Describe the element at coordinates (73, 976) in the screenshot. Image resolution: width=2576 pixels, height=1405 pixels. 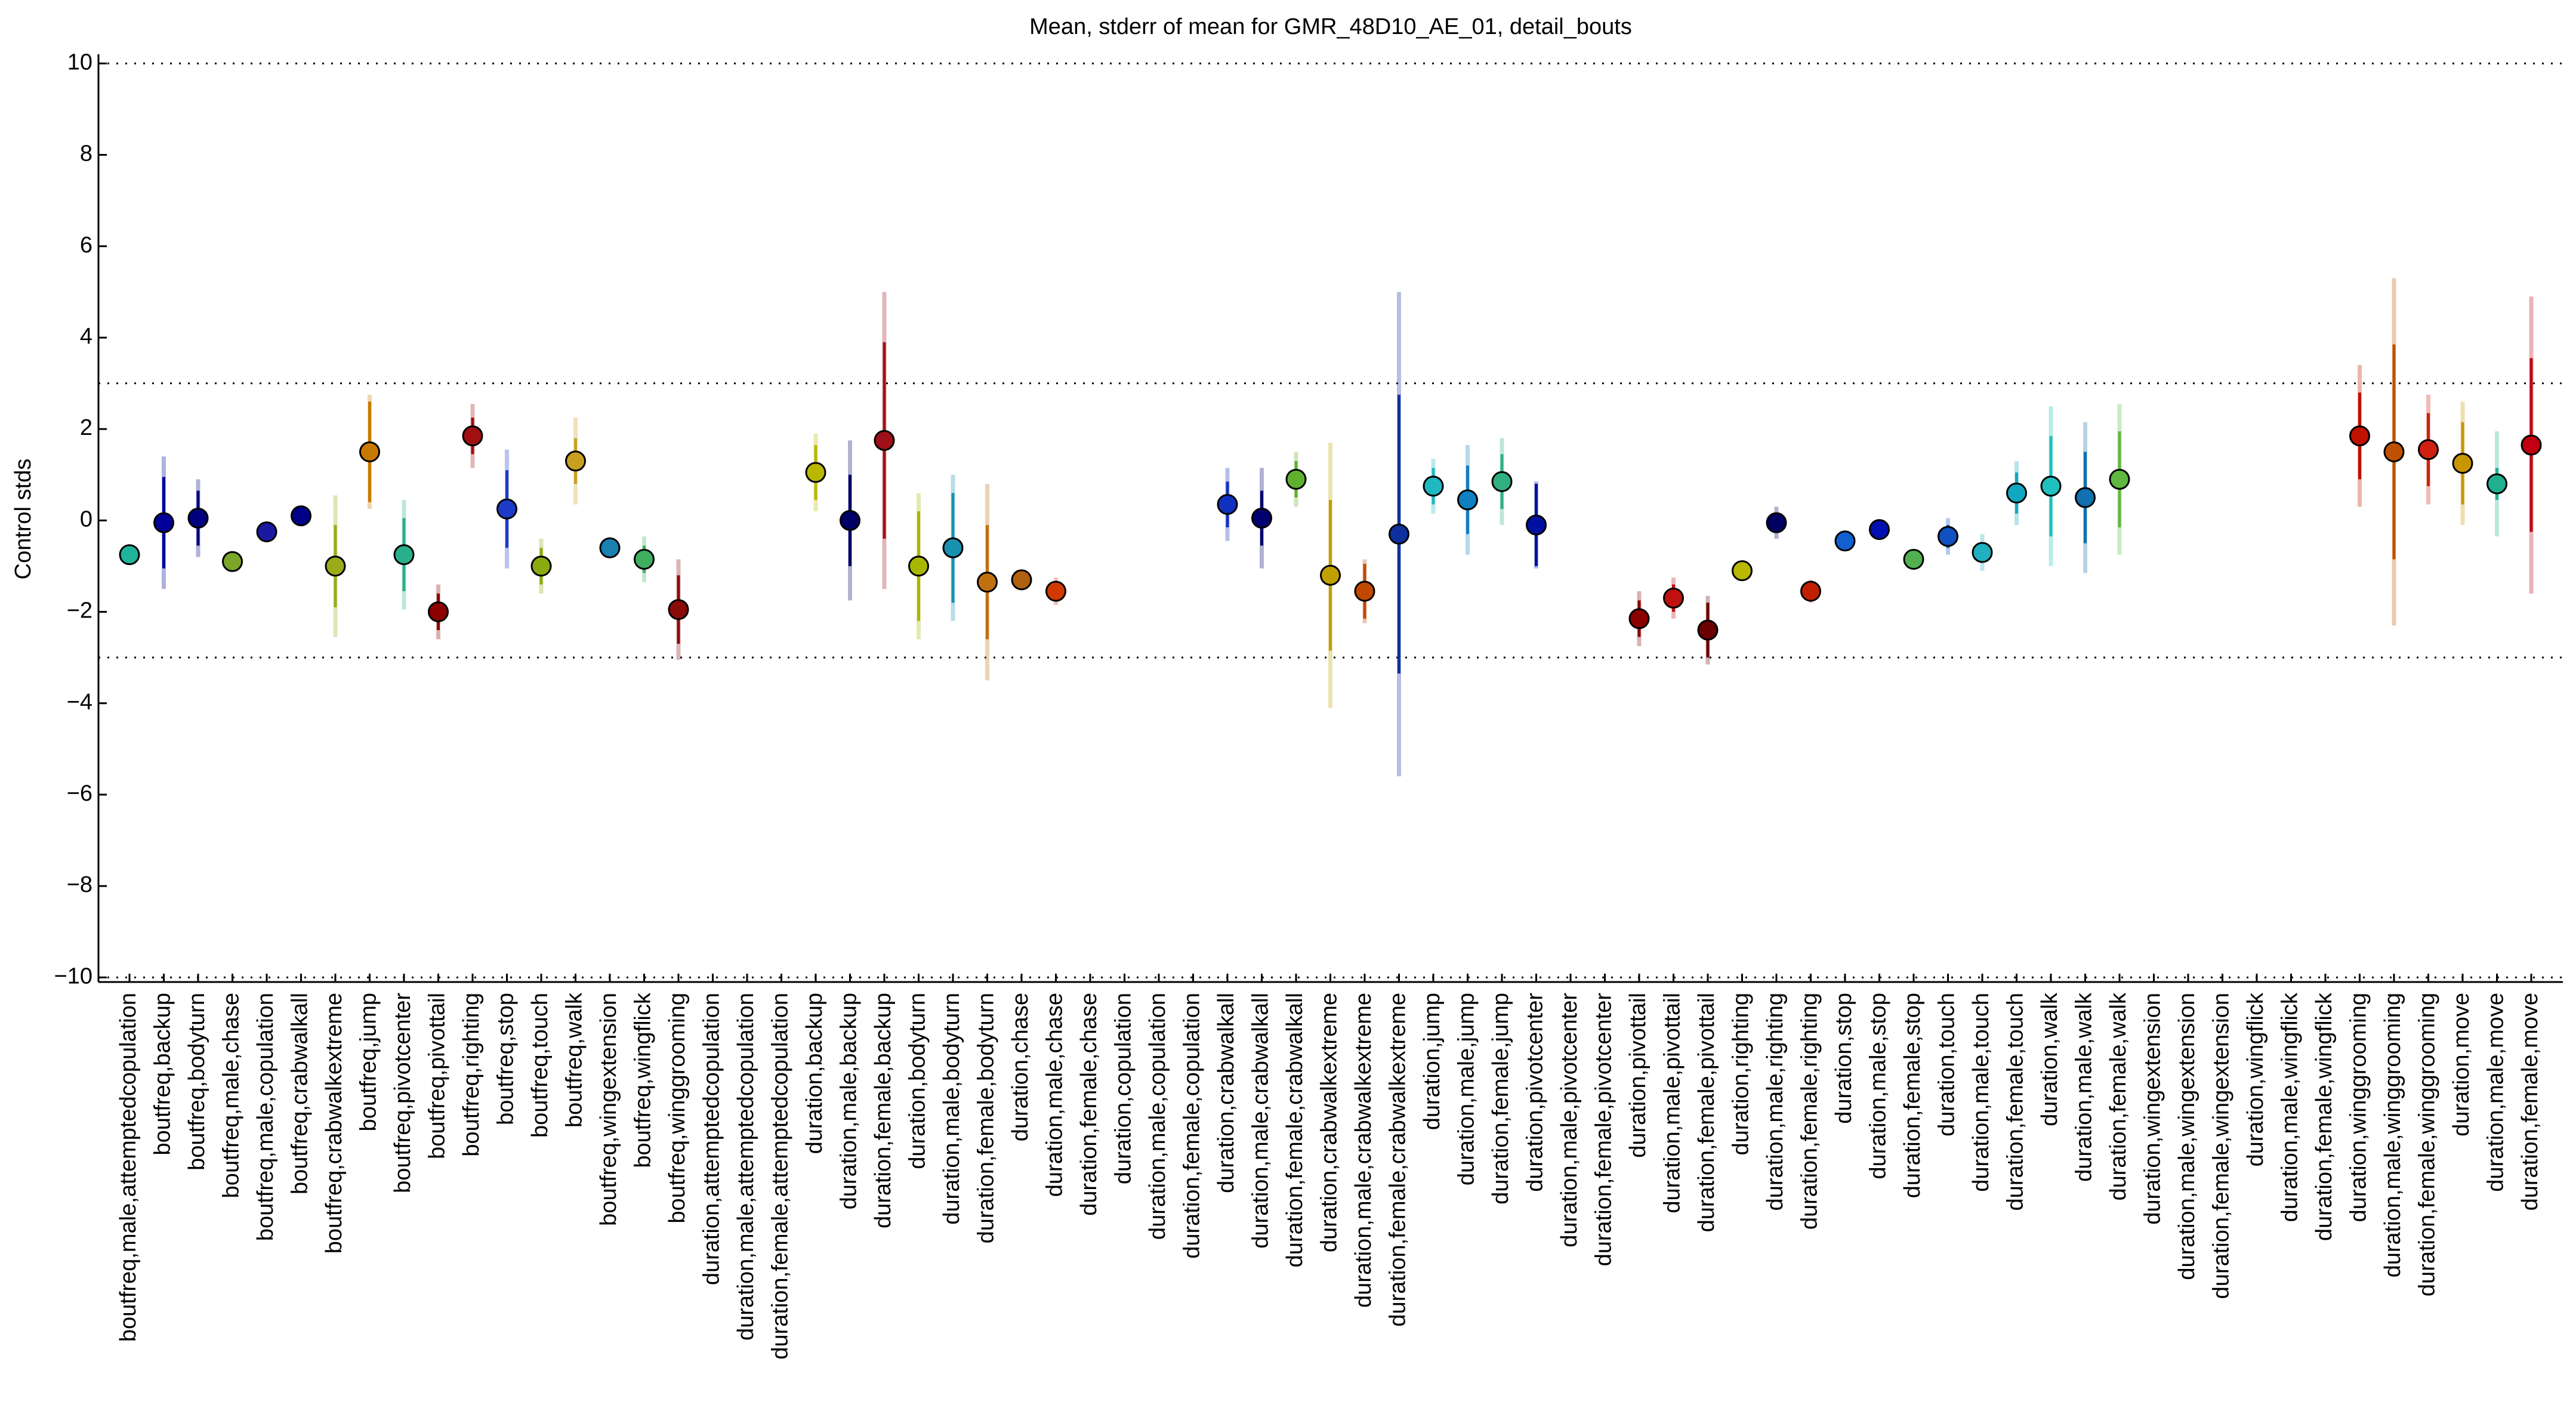
I see `y-tick-label: −10` at that location.